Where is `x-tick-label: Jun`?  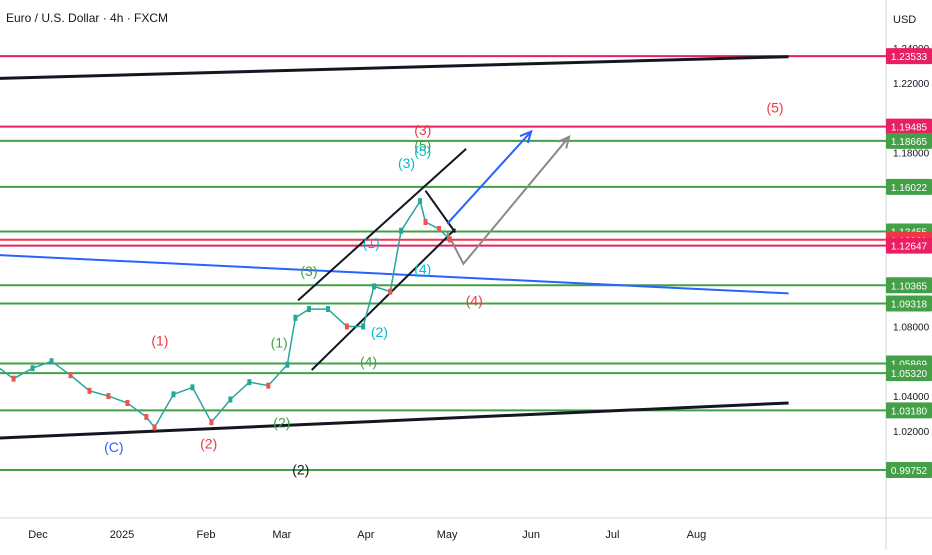 x-tick-label: Jun is located at coordinates (531, 535).